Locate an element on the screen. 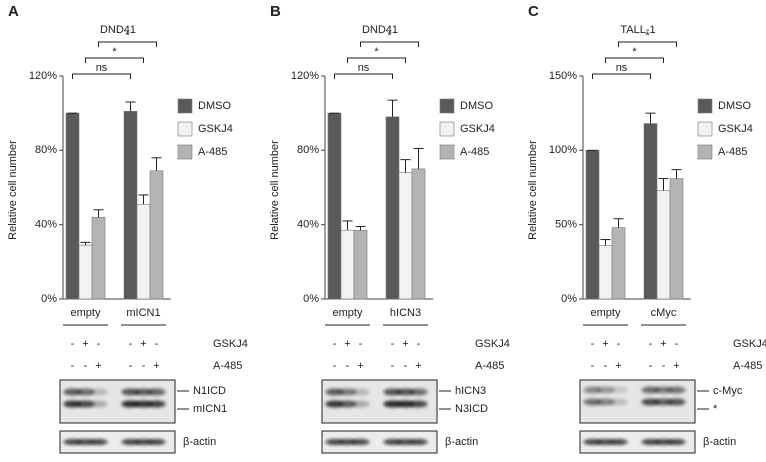  blot-label: N3ICD is located at coordinates (471, 409).